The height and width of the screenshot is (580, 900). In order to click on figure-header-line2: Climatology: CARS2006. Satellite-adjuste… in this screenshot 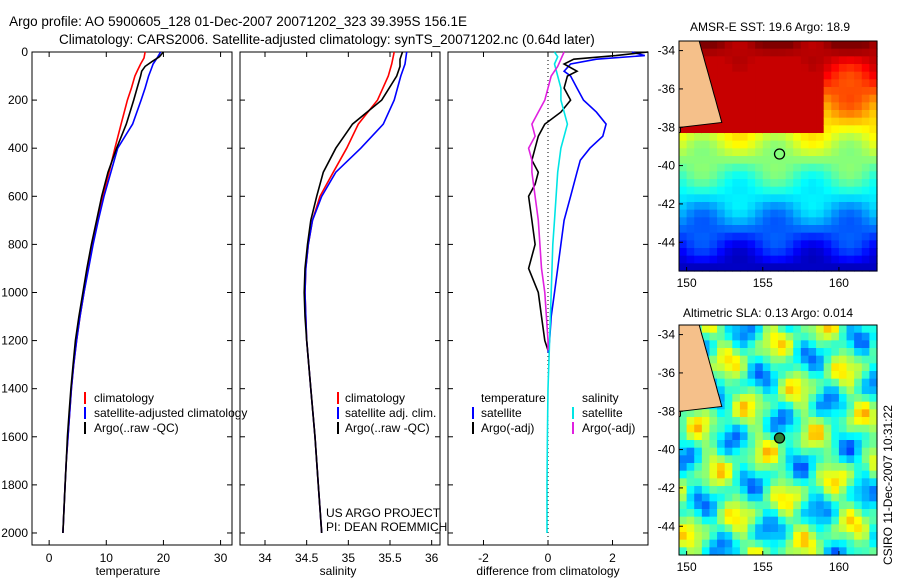, I will do `click(327, 39)`.